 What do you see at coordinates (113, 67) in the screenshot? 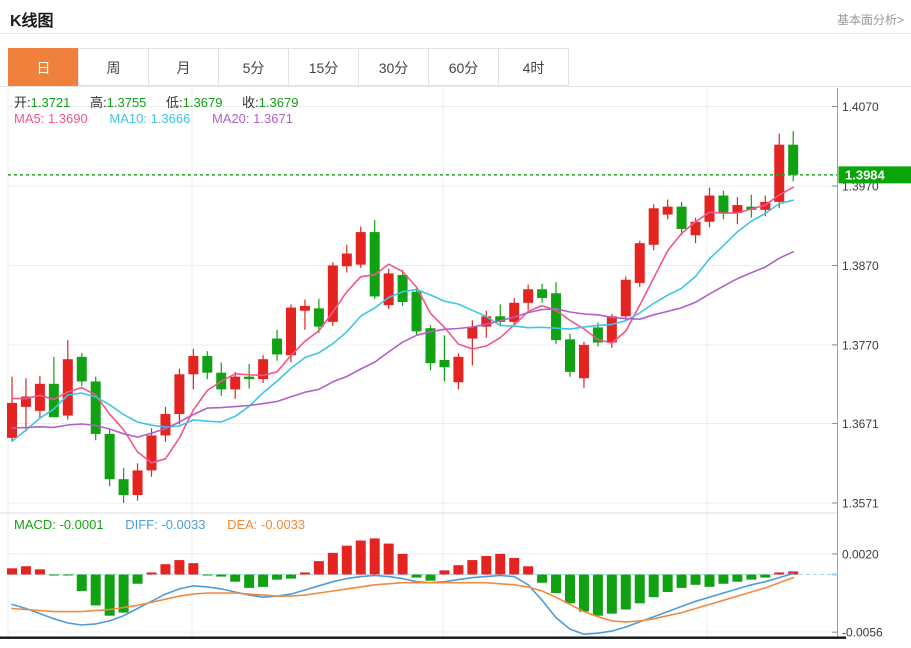
I see `tab-week: 周` at bounding box center [113, 67].